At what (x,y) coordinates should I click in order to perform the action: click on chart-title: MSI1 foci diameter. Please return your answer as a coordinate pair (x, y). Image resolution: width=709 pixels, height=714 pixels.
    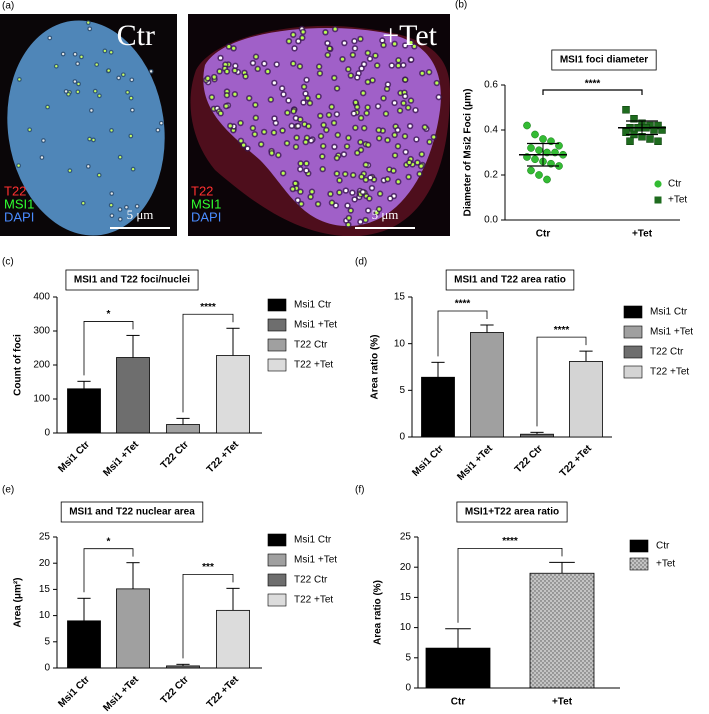
    Looking at the image, I should click on (604, 60).